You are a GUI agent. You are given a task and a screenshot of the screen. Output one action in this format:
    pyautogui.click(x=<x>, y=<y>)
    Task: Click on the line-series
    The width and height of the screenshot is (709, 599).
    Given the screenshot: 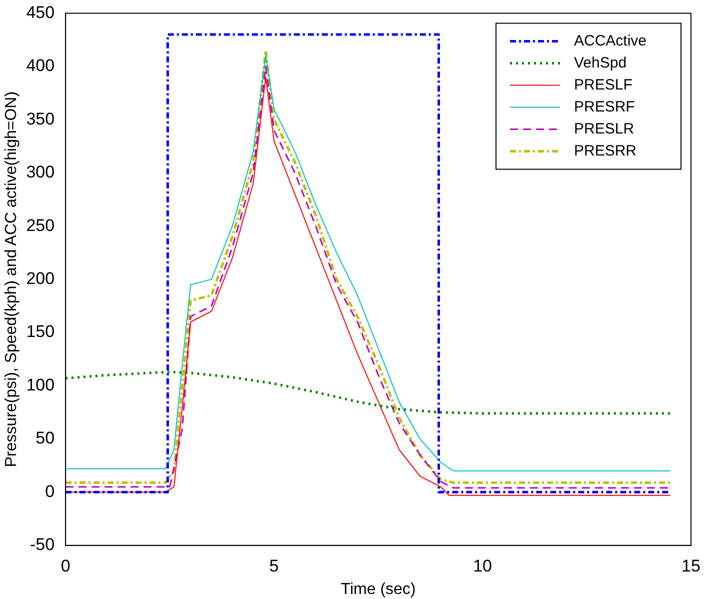 What is the action you would take?
    pyautogui.click(x=369, y=392)
    